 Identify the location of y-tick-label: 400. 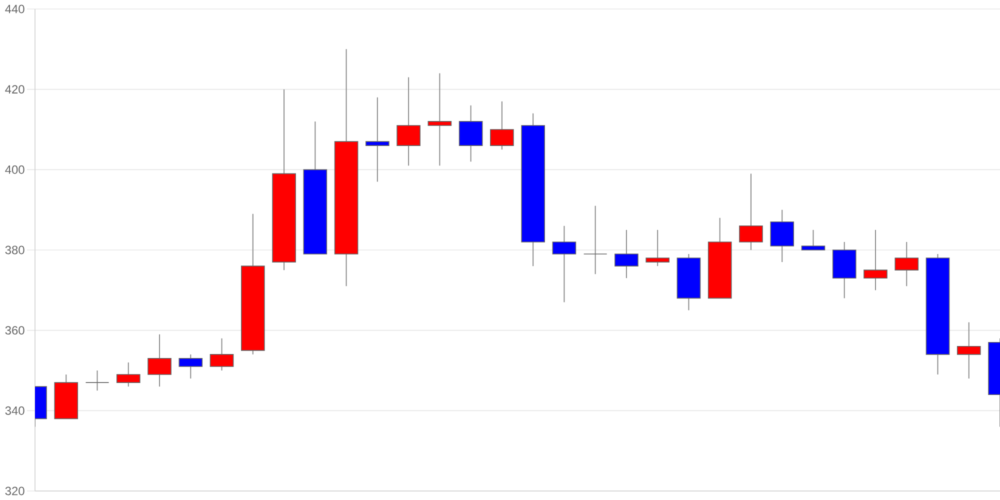
(14, 169).